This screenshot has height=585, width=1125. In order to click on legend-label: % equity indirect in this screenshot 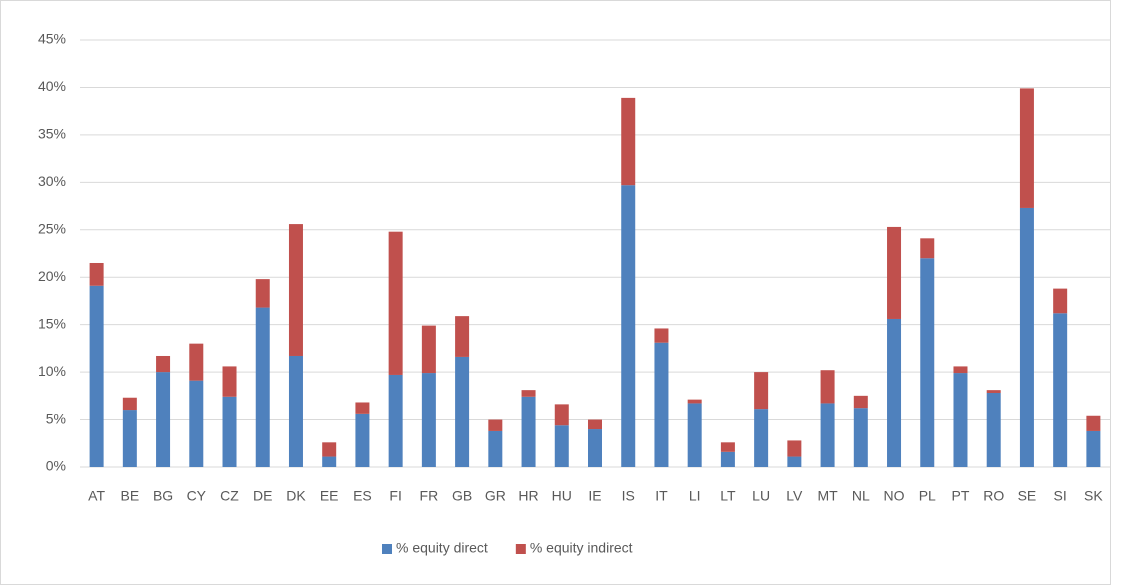, I will do `click(581, 548)`.